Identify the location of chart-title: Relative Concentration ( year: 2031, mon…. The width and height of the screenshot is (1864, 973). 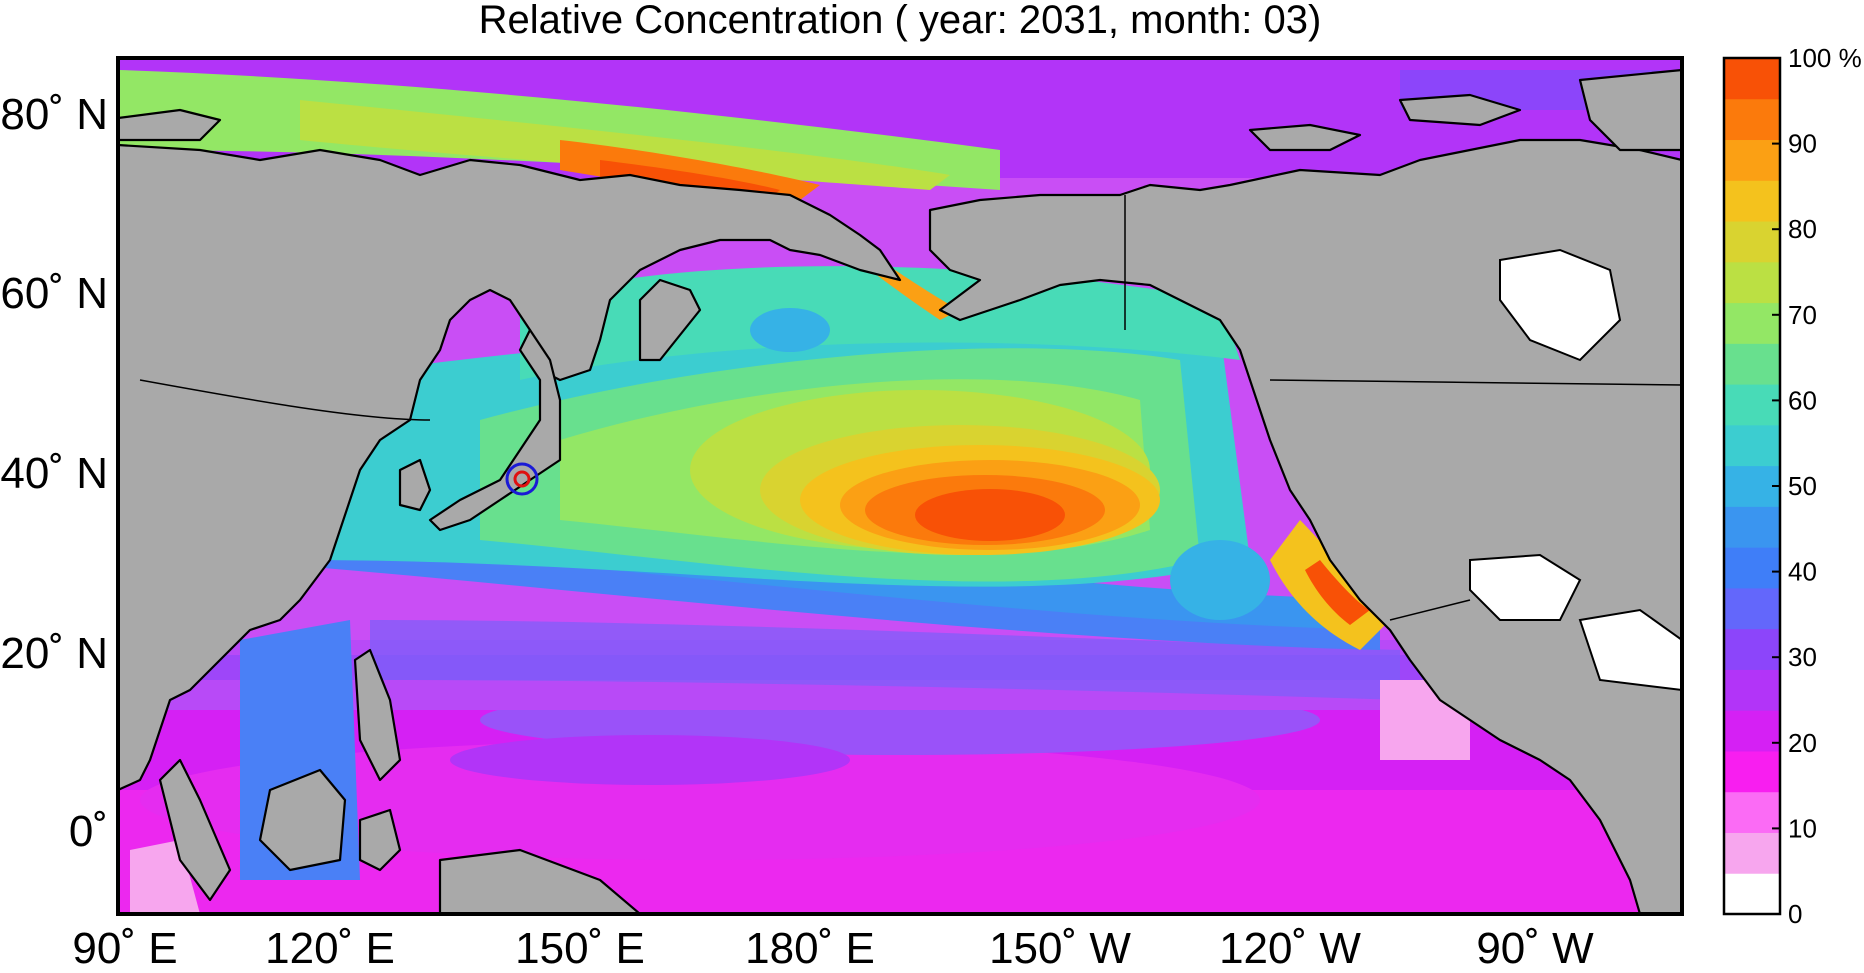
(900, 21).